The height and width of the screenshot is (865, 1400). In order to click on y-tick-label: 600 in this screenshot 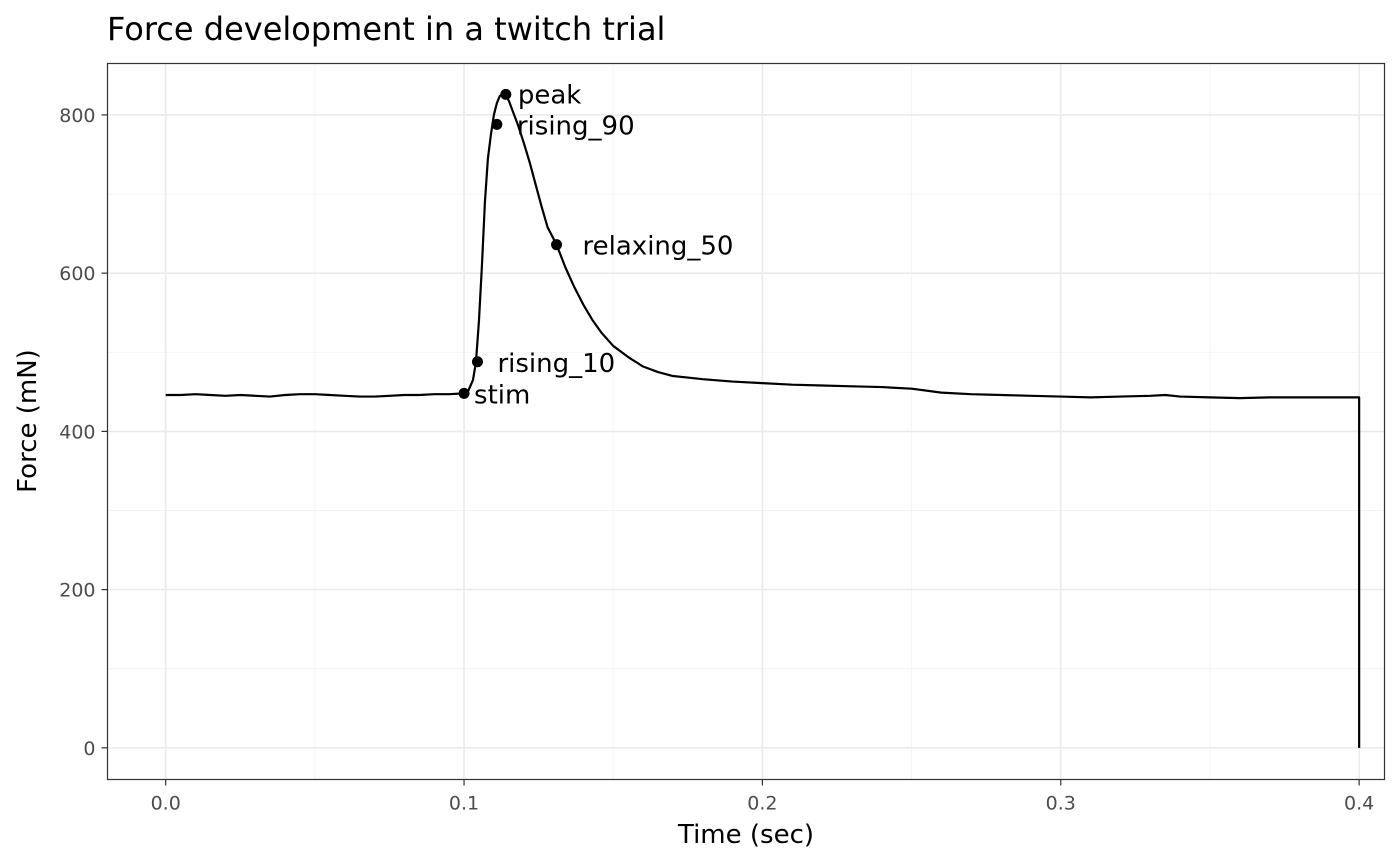, I will do `click(77, 274)`.